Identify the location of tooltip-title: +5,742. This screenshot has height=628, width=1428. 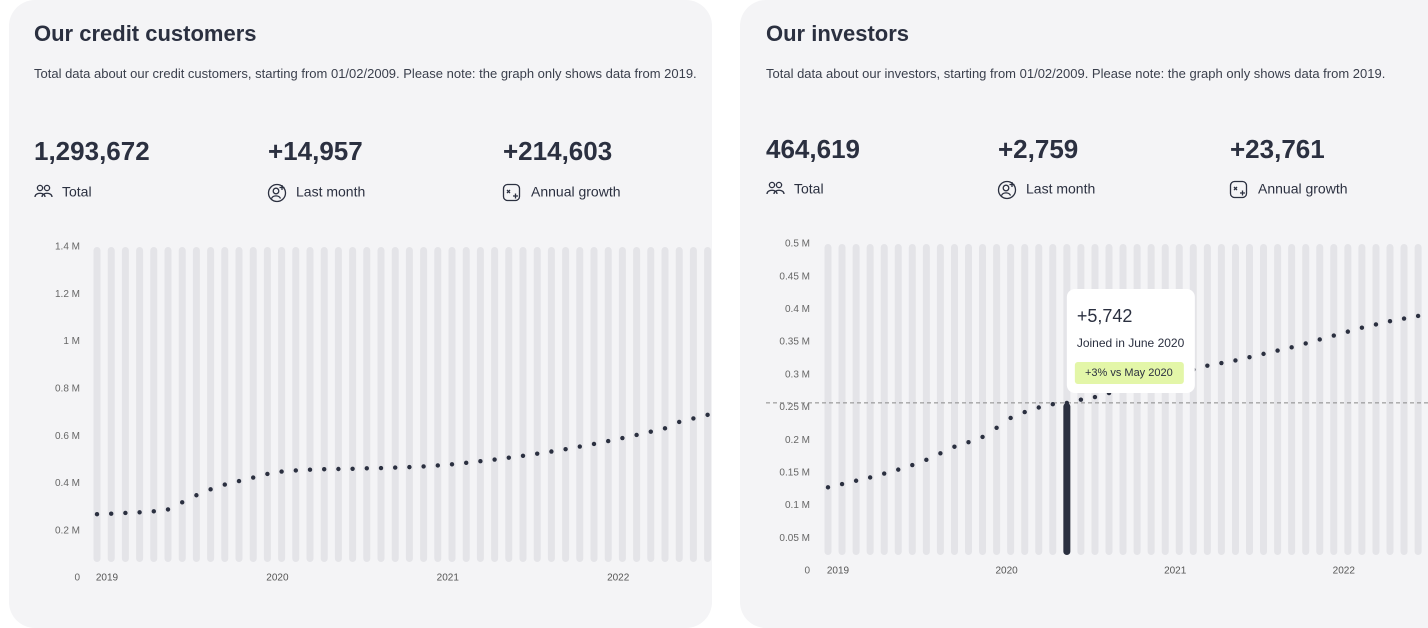
(1105, 316).